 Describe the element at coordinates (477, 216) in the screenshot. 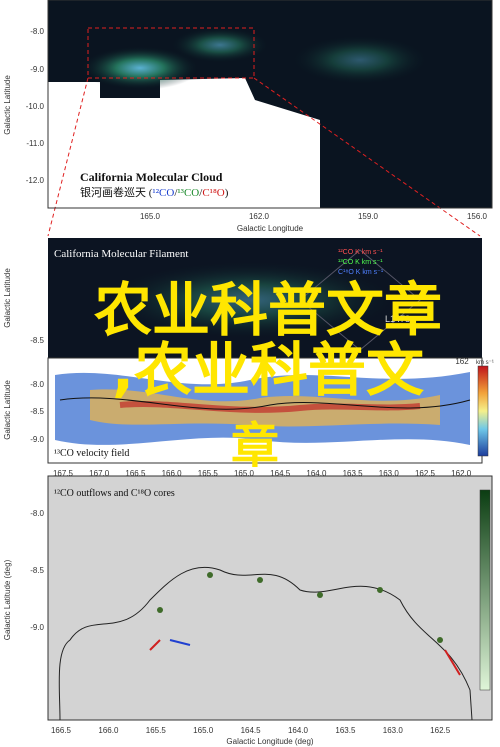

I see `x-tick-label: 156.0` at that location.